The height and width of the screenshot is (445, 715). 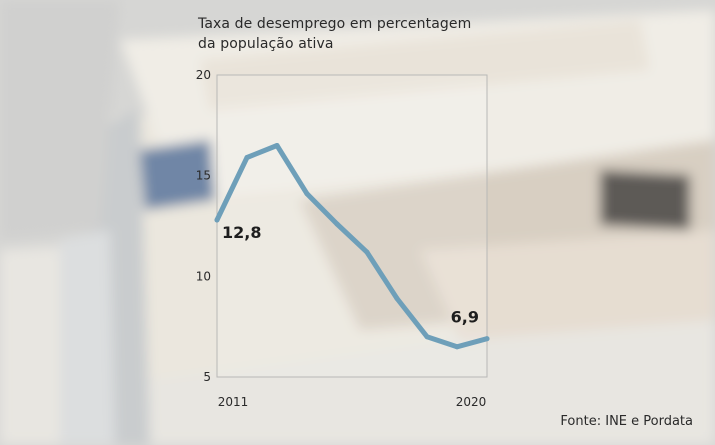 I want to click on data-labels: 12,8 6,9, so click(x=350, y=275).